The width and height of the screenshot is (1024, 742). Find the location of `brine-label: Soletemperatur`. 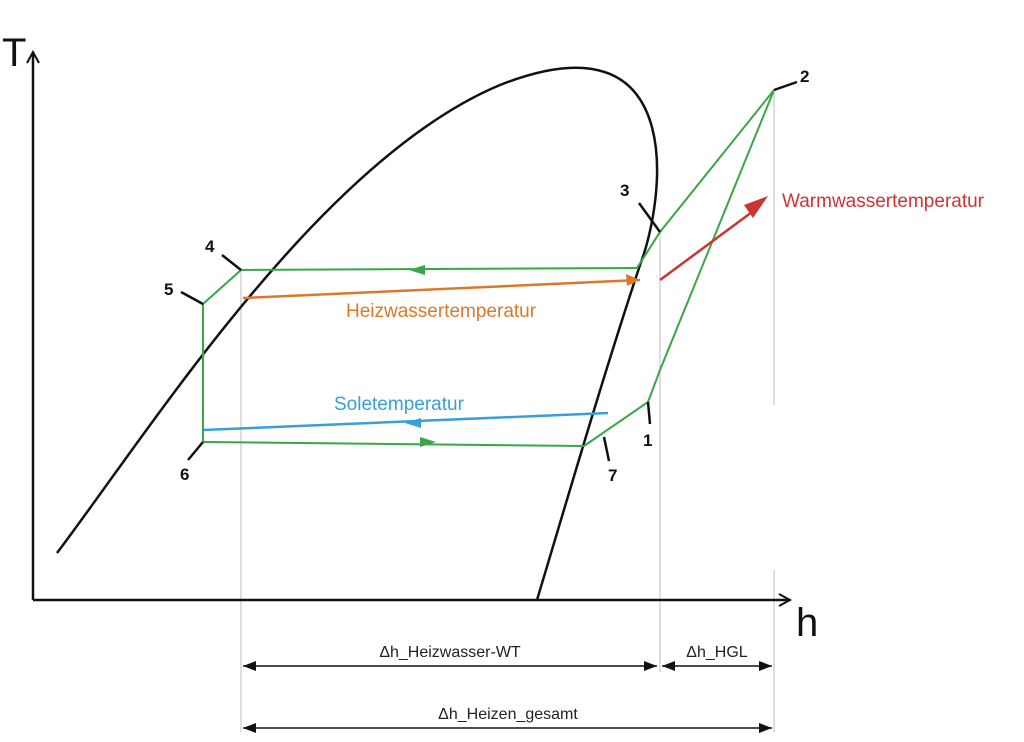

brine-label: Soletemperatur is located at coordinates (399, 404).